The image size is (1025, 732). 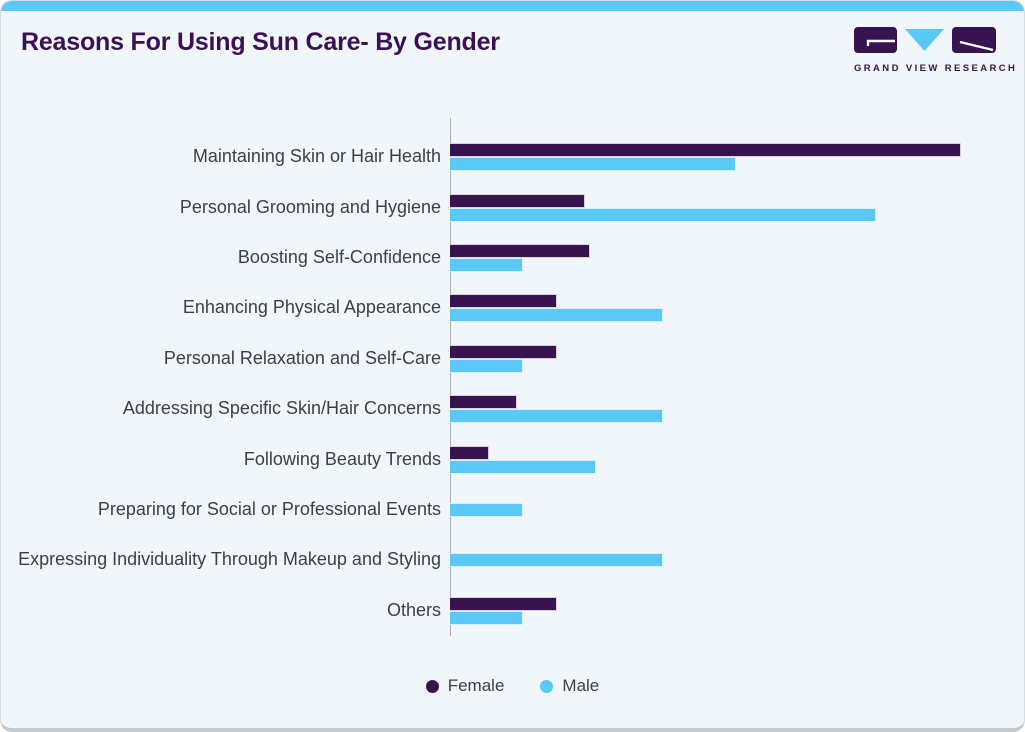 What do you see at coordinates (512, 686) in the screenshot?
I see `chart-legend: Female Male` at bounding box center [512, 686].